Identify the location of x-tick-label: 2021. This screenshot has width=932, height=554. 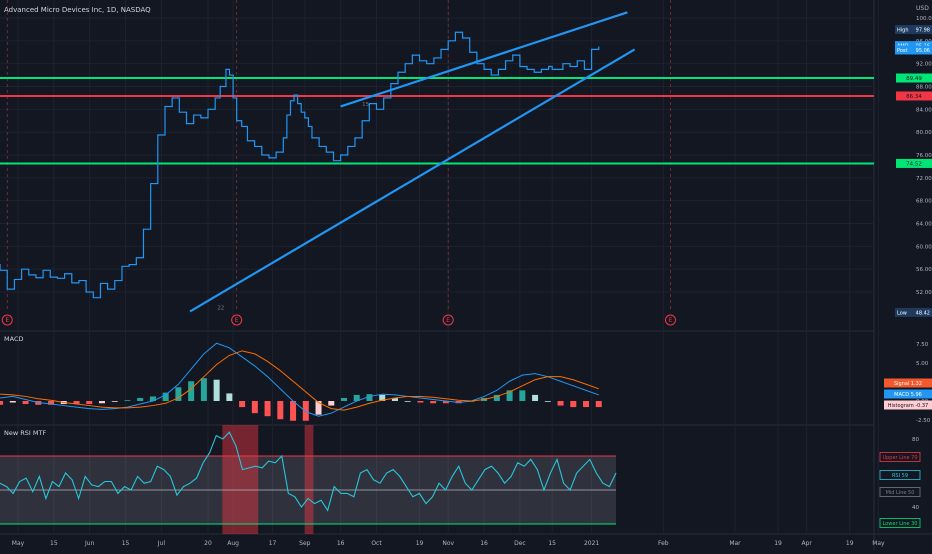
(591, 543).